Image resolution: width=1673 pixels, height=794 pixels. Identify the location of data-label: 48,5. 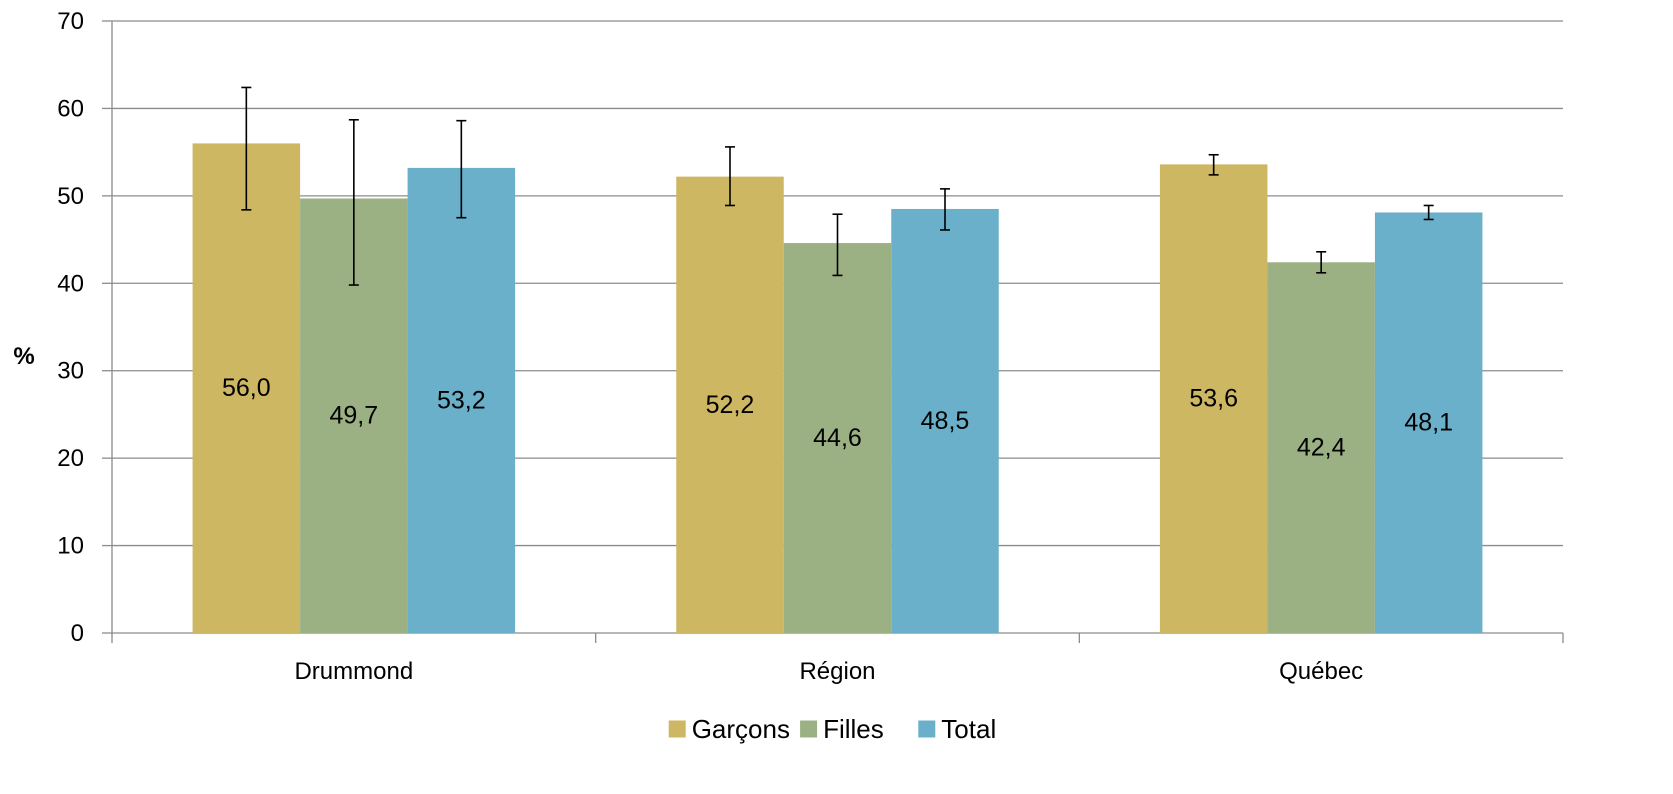
(945, 421).